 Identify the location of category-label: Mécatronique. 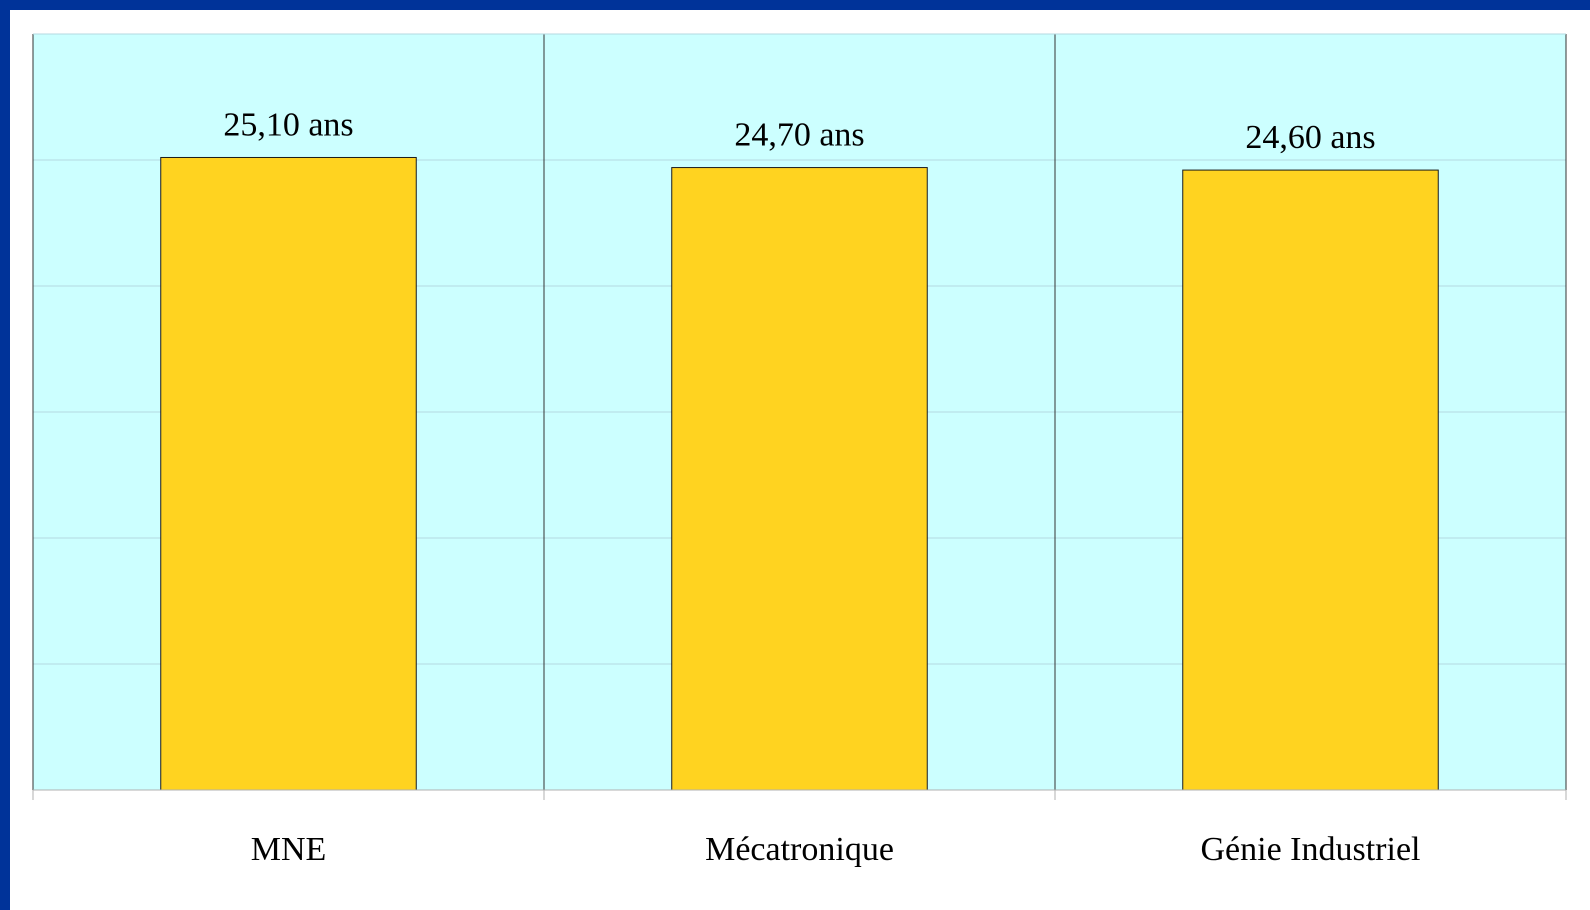
(799, 849).